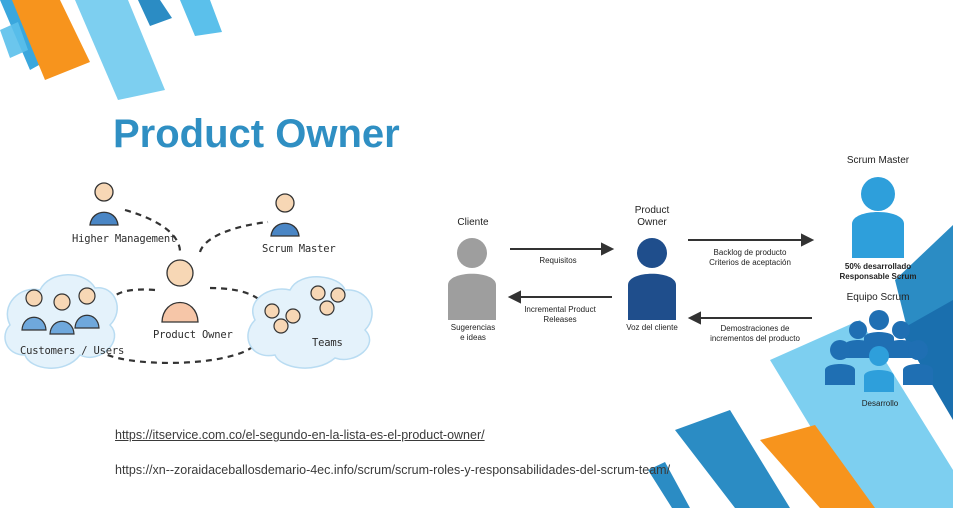  I want to click on backlog-line: Criterios de aceptación, so click(750, 262).